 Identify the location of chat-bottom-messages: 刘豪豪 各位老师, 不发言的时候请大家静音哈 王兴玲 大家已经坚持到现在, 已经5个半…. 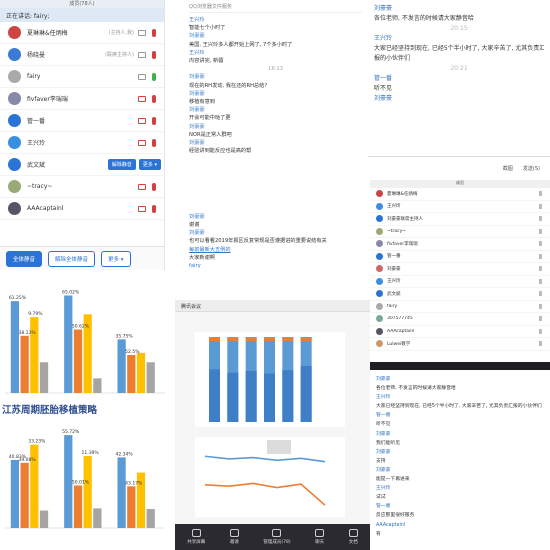
(460, 457).